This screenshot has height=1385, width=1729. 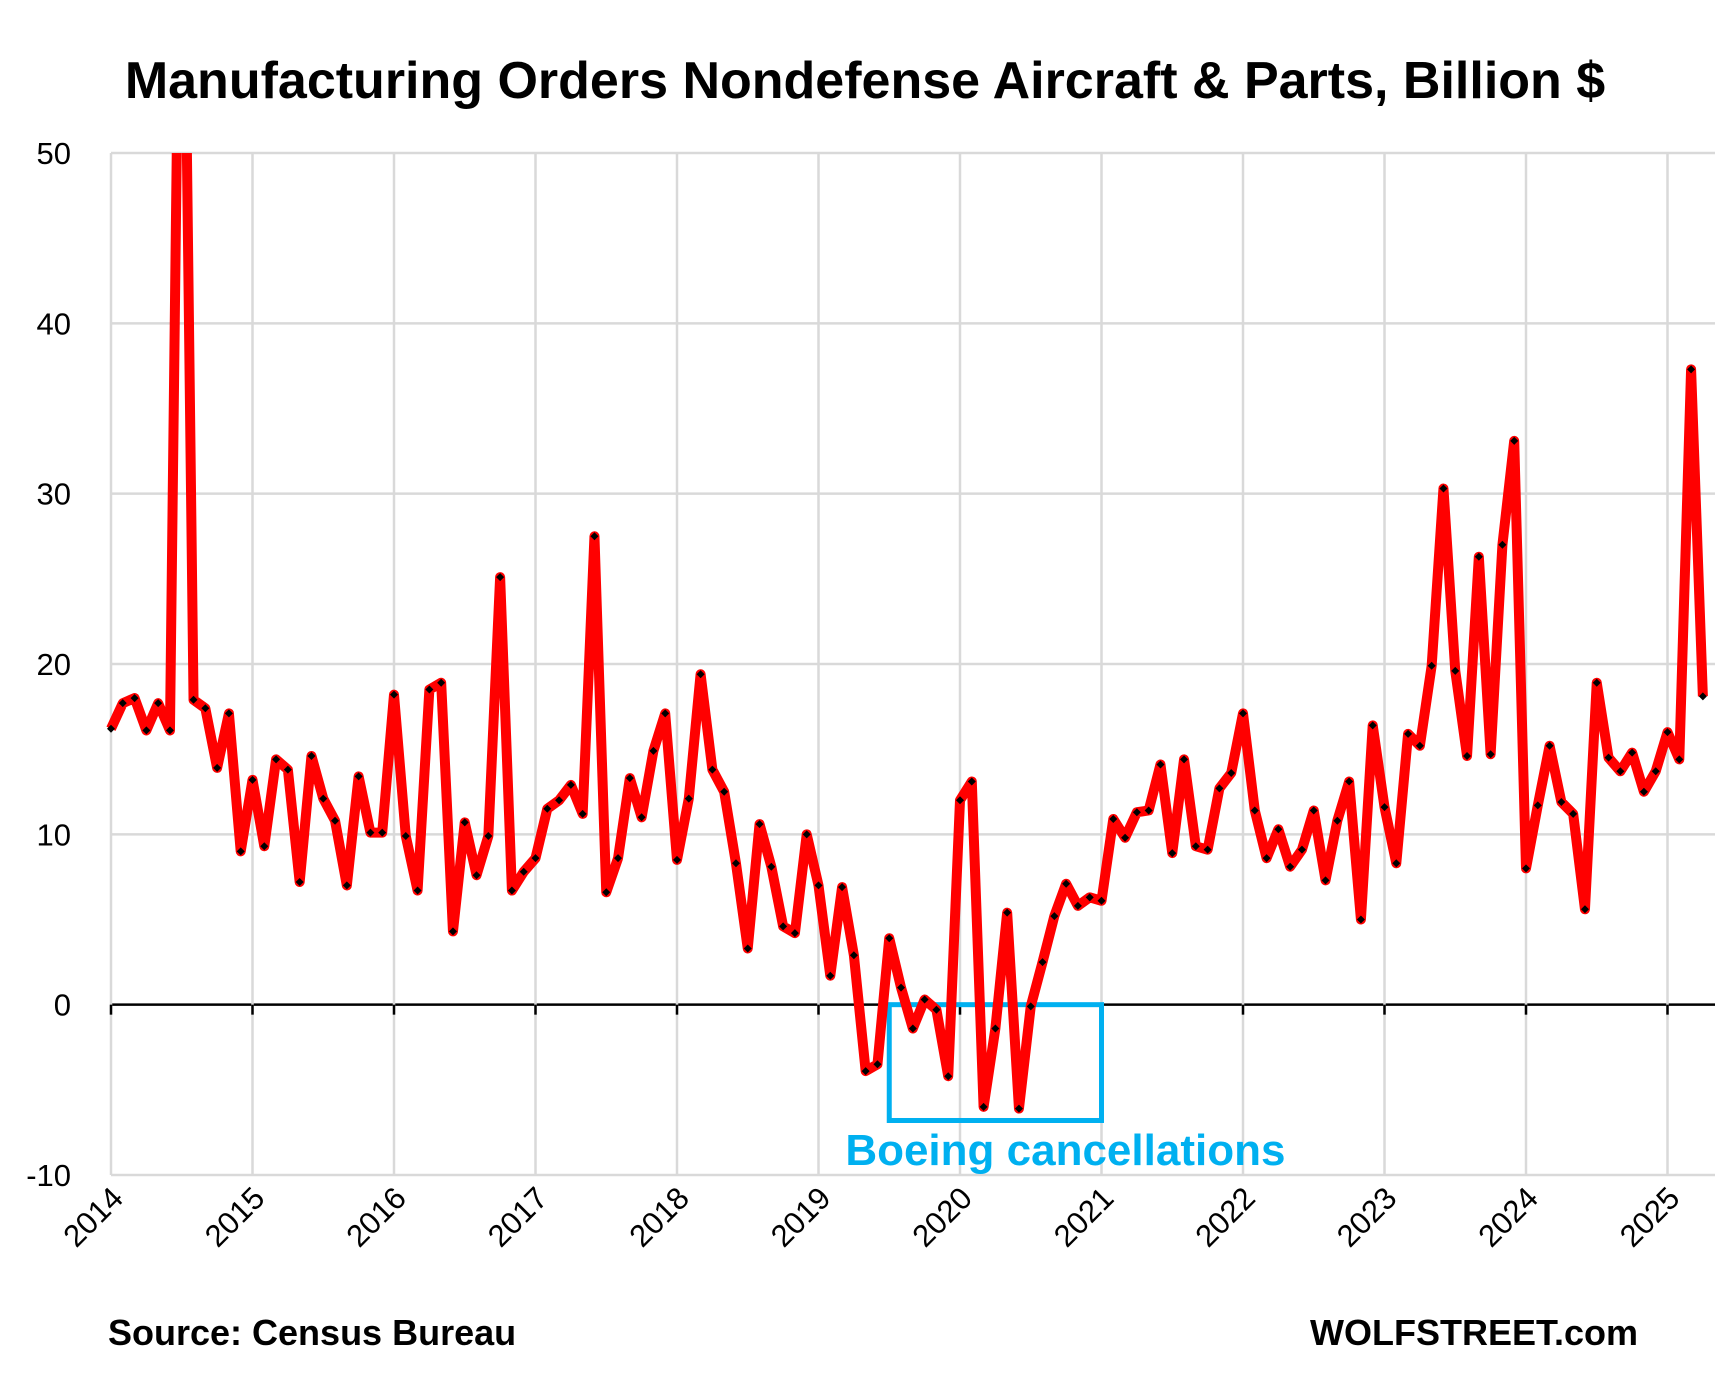 I want to click on y-tick-label: -10, so click(x=48, y=1175).